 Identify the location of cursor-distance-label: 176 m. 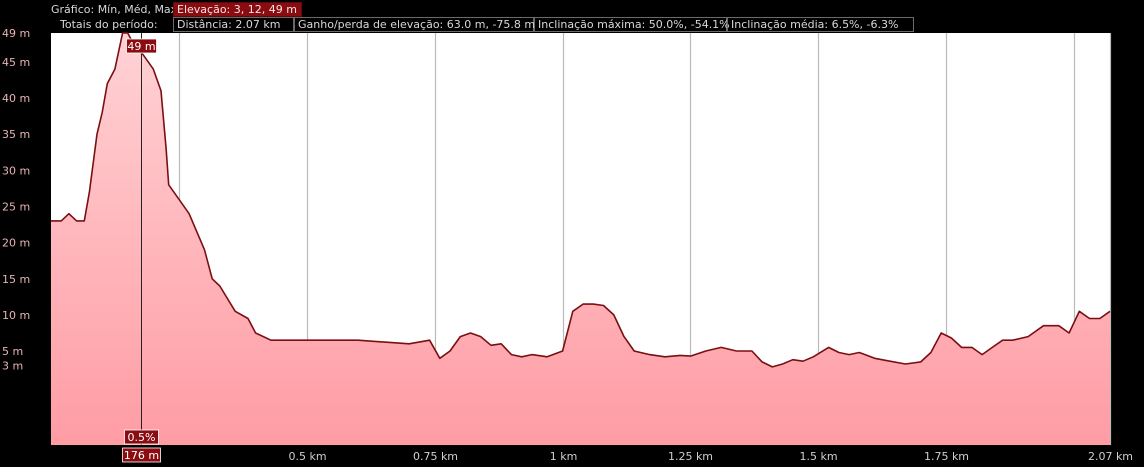
(141, 455).